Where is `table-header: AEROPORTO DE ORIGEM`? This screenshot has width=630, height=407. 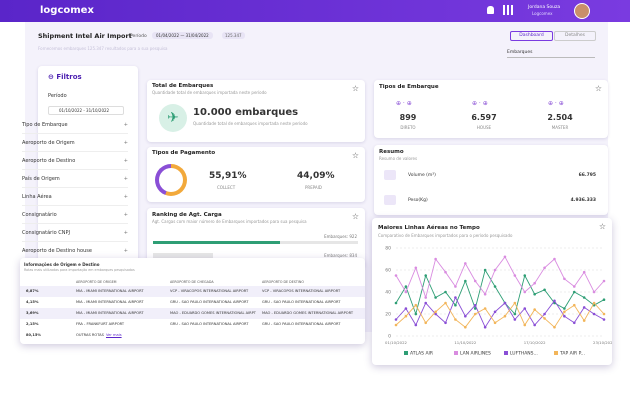
table-header: AEROPORTO DE ORIGEM is located at coordinates (96, 282).